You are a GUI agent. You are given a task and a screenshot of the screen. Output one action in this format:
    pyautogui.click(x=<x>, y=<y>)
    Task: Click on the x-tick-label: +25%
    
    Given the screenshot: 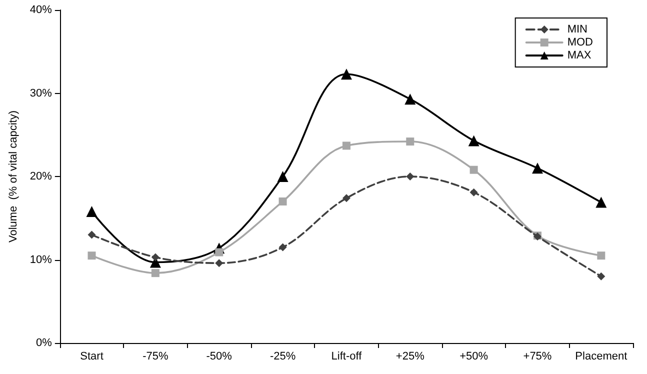 What is the action you would take?
    pyautogui.click(x=410, y=356)
    